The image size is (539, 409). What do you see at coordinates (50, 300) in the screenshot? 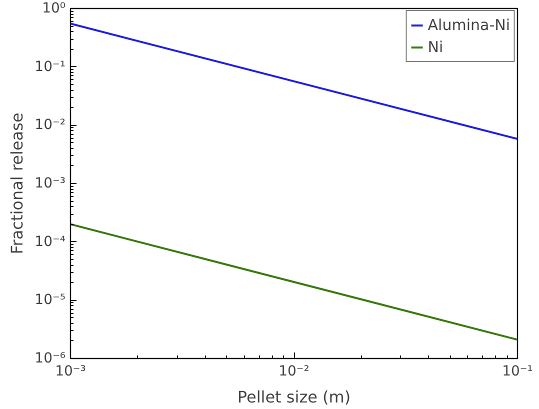
I see `y-tick-label: 10⁻⁵` at bounding box center [50, 300].